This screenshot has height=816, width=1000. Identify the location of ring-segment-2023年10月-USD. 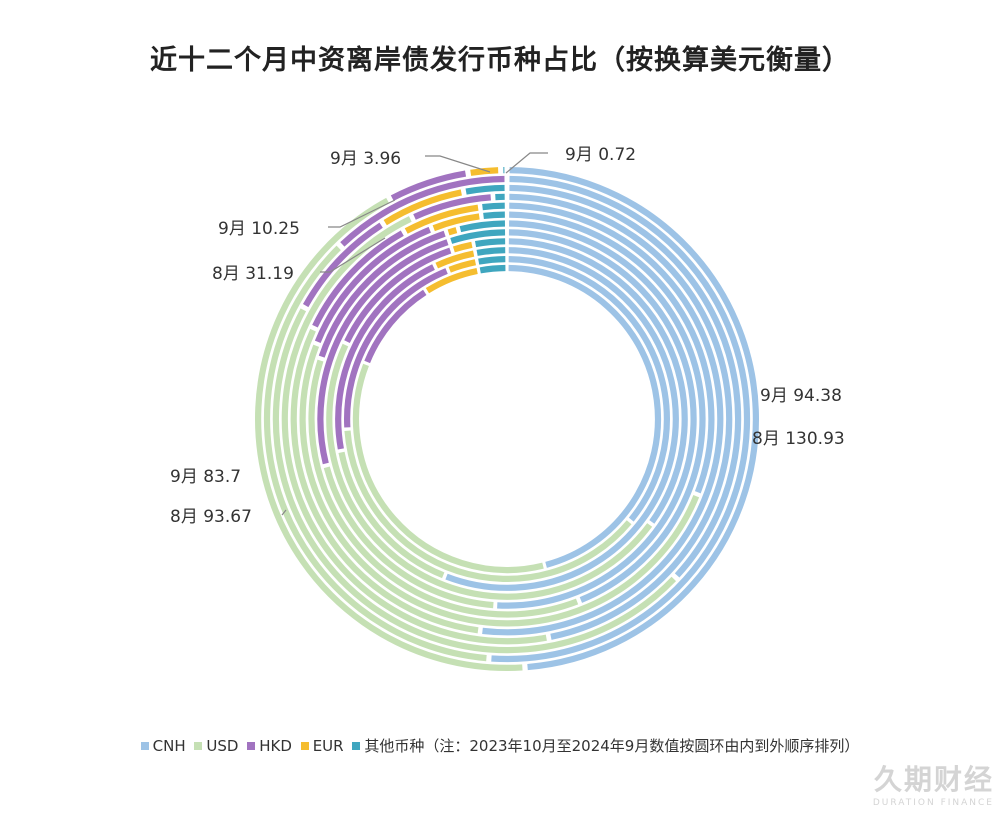
(448, 468).